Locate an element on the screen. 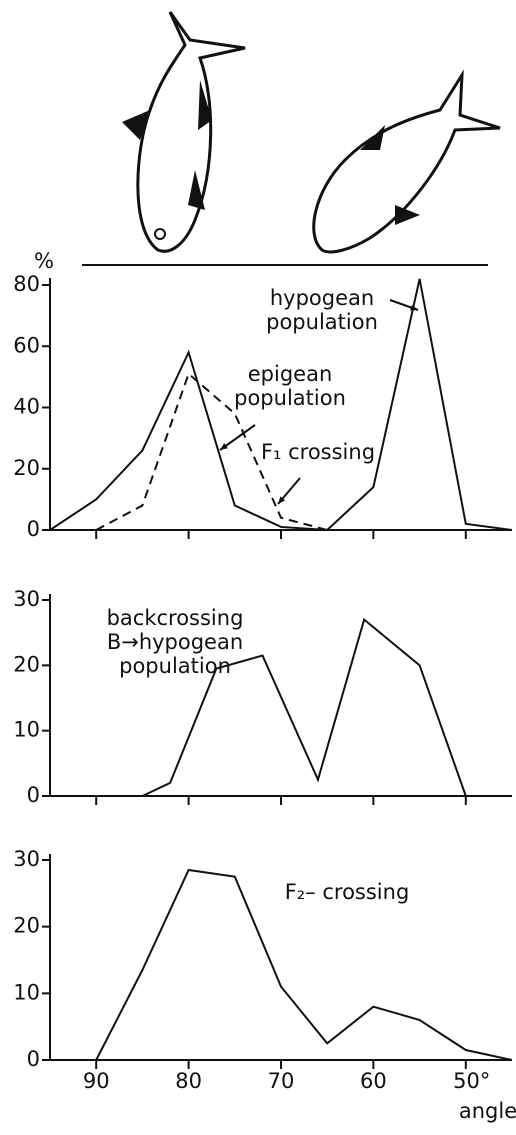 The height and width of the screenshot is (1135, 516). series-label: hypogean population is located at coordinates (322, 310).